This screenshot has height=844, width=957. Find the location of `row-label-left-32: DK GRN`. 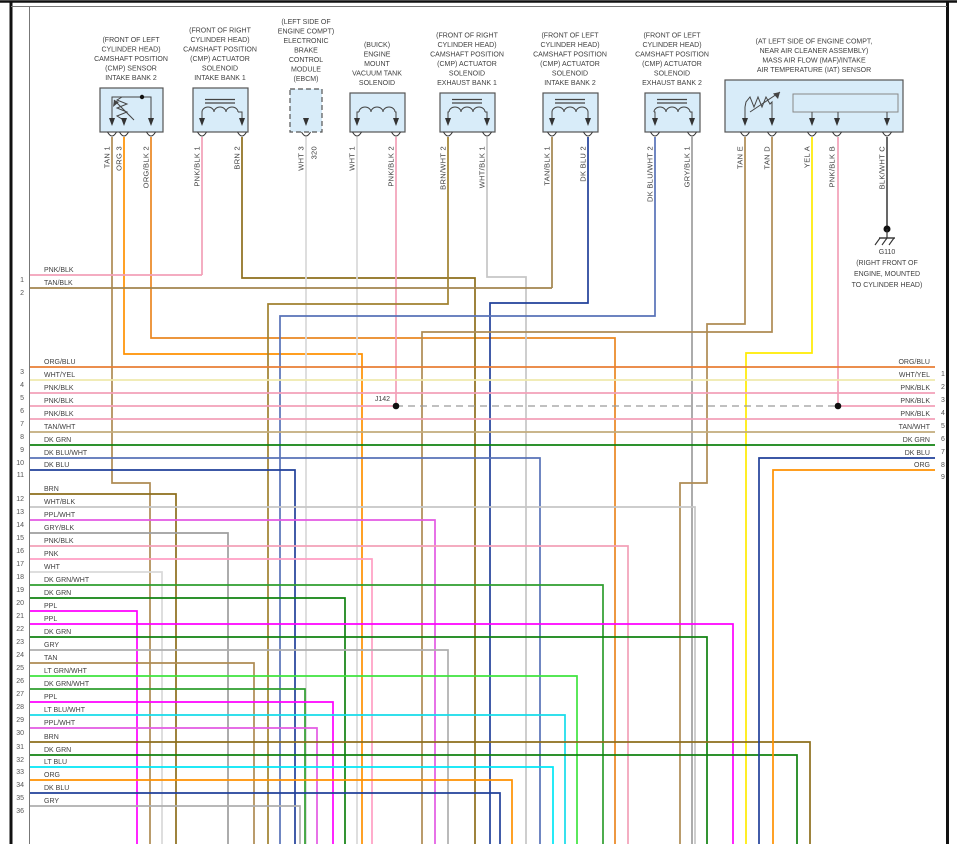

row-label-left-32: DK GRN is located at coordinates (57, 750).